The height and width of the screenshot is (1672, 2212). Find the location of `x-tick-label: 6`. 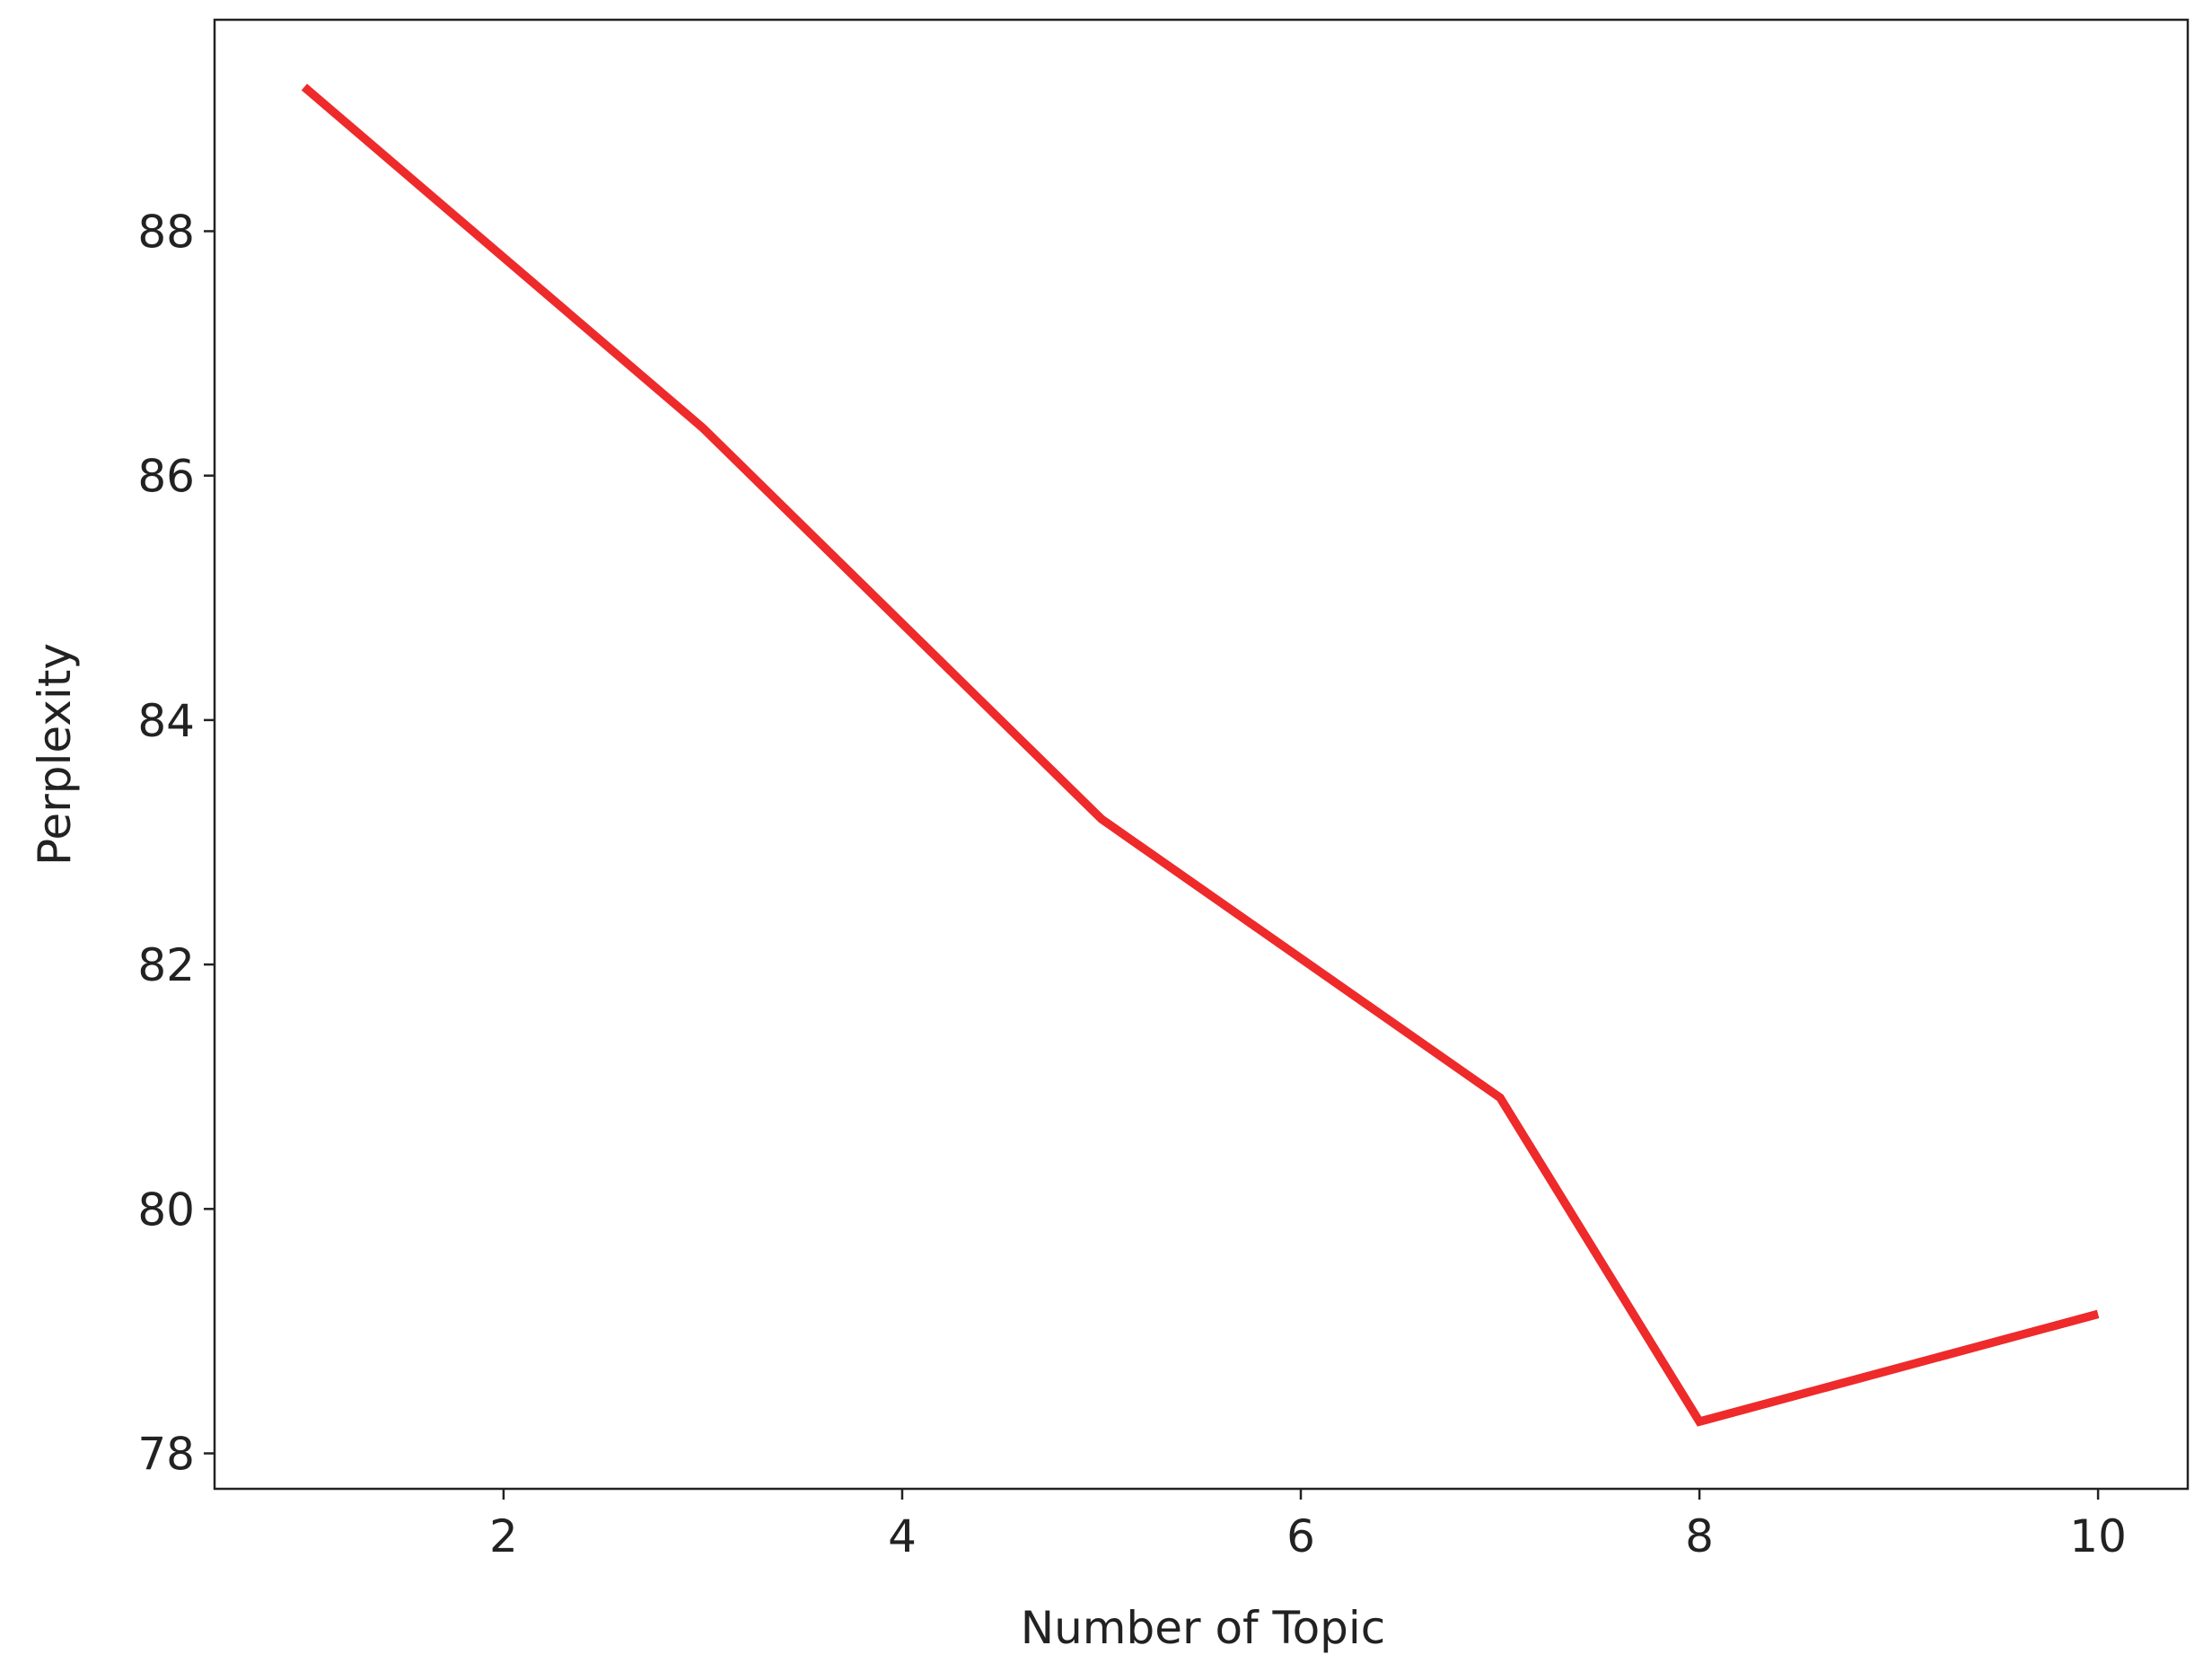

x-tick-label: 6 is located at coordinates (1300, 1536).